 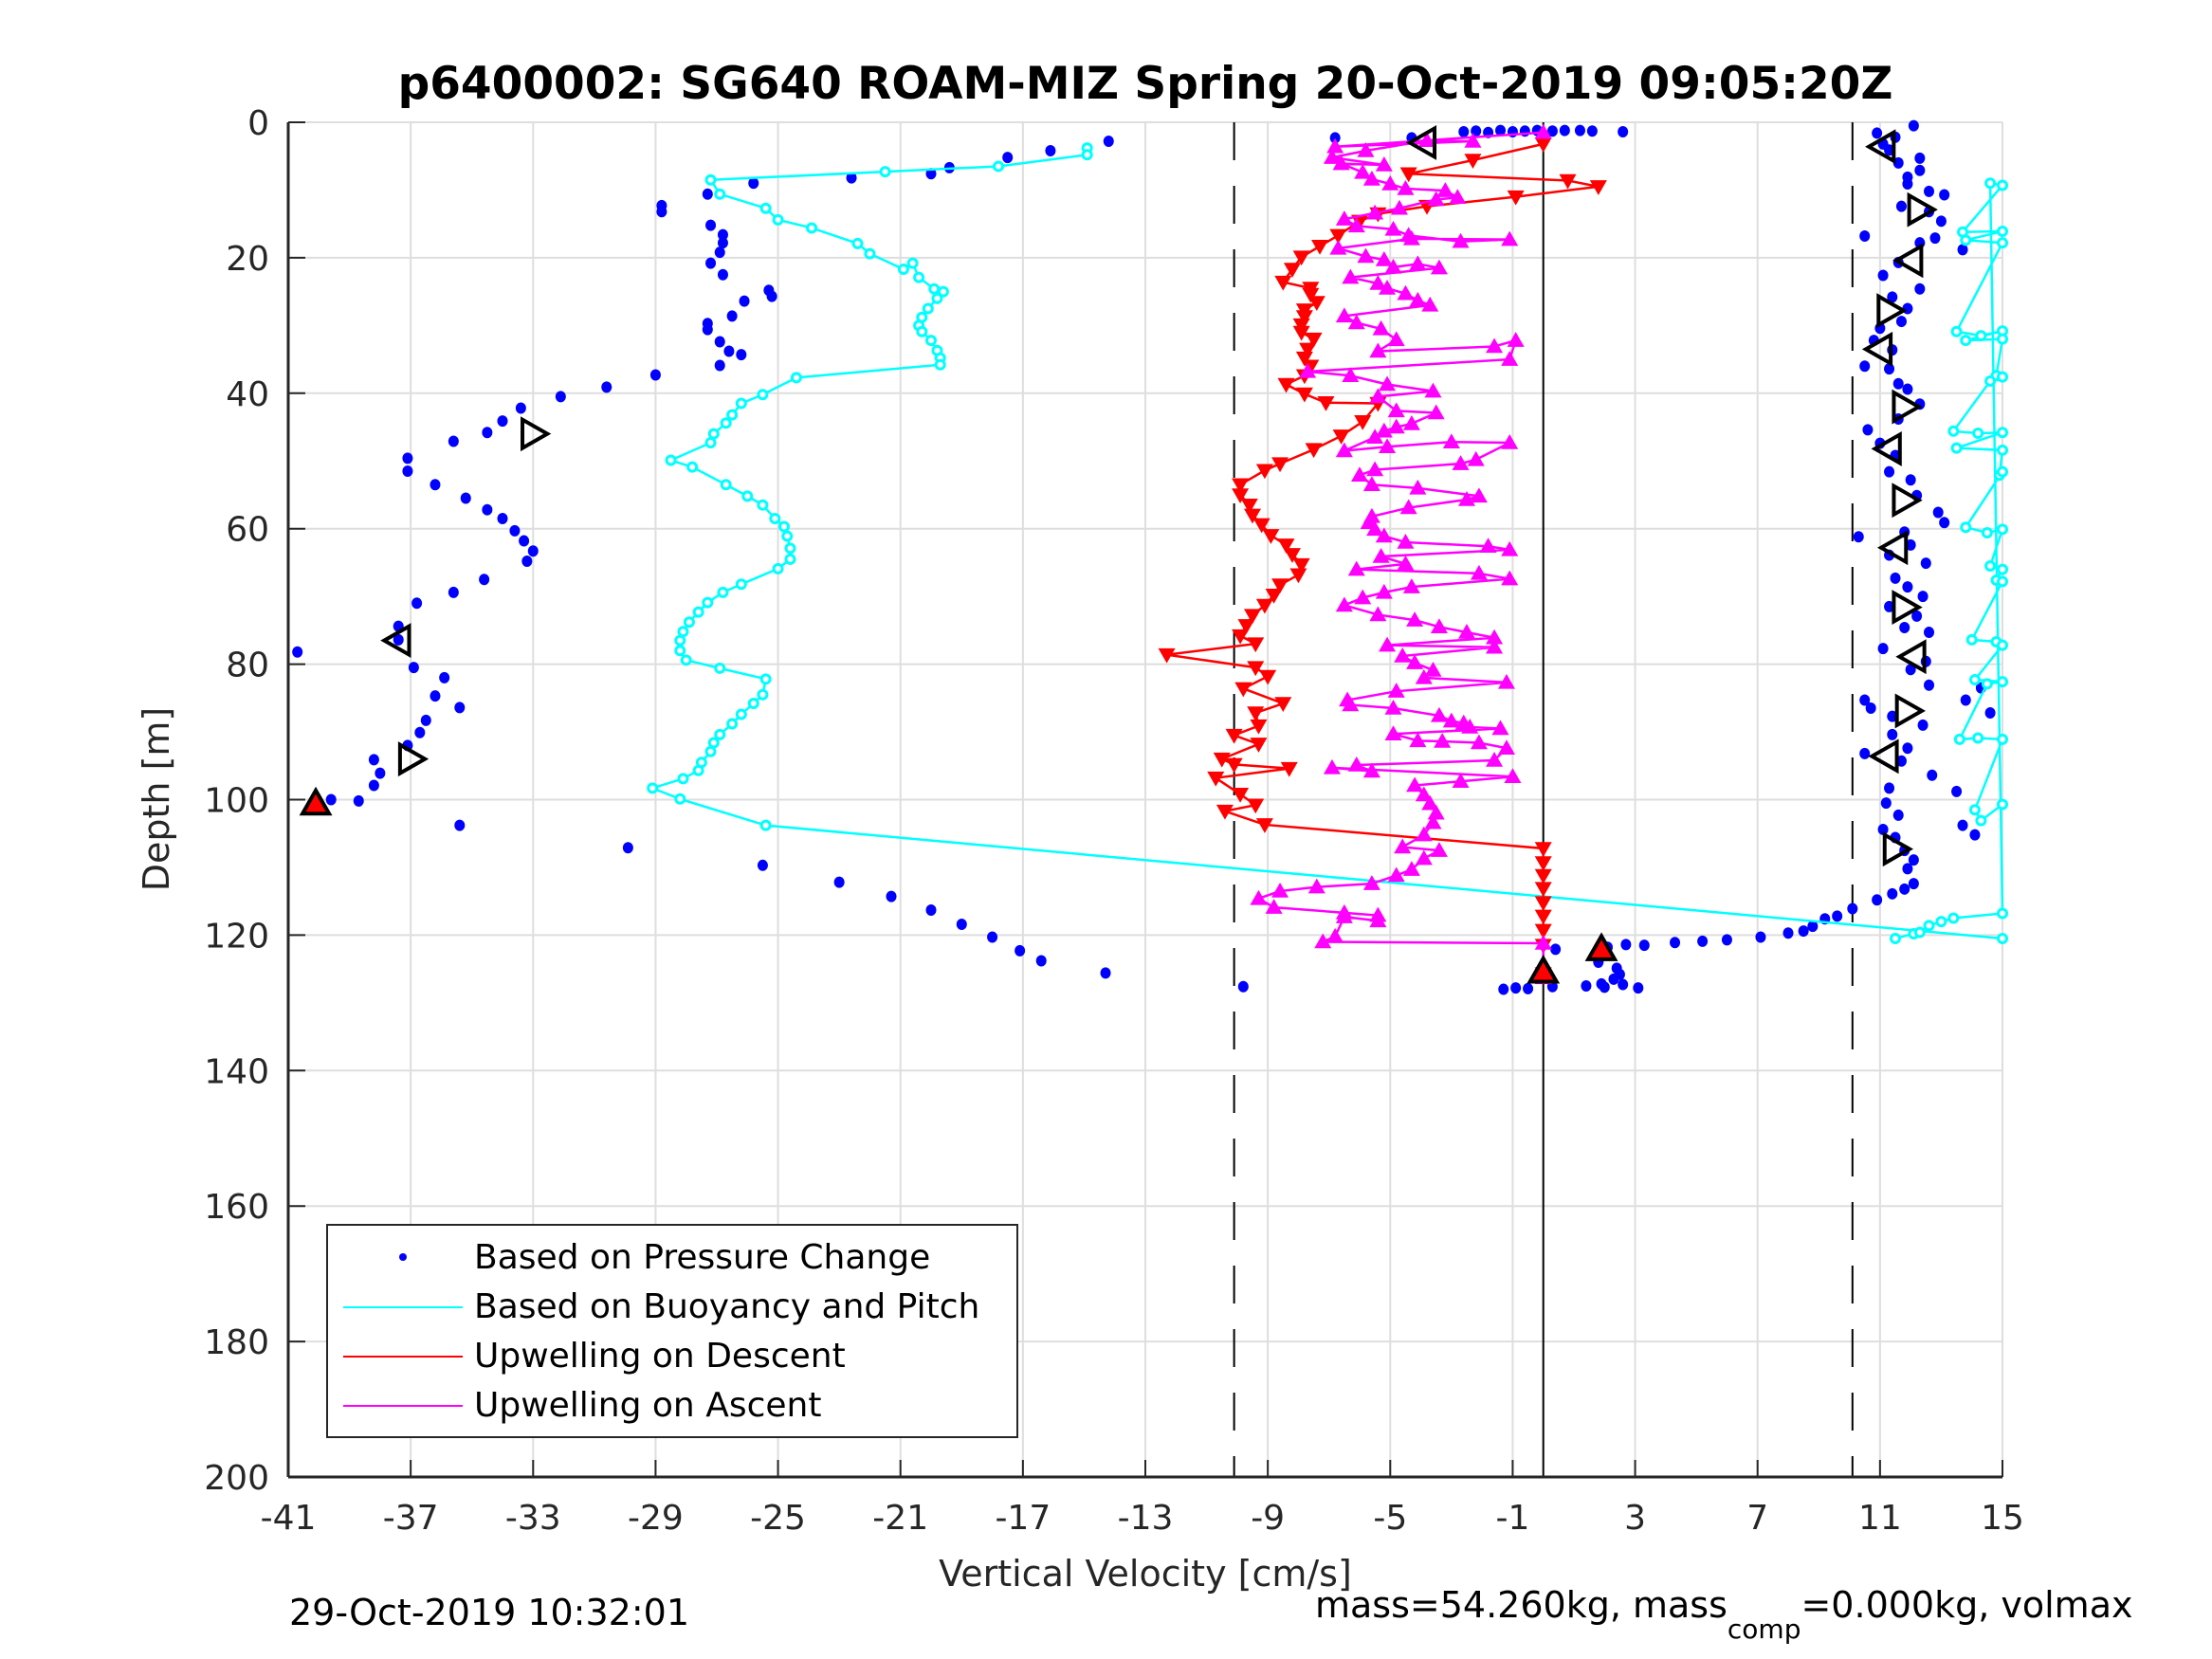 I want to click on y-tick-label: 20, so click(x=247, y=259).